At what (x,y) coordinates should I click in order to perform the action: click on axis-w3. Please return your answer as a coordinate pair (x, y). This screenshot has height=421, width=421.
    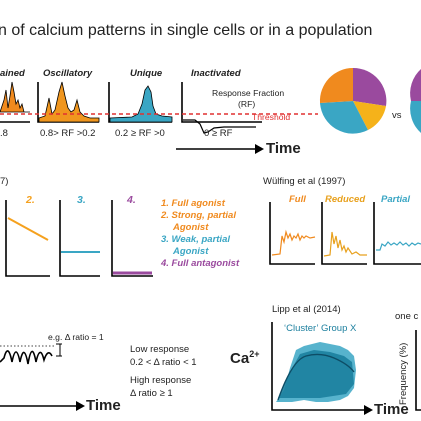
    Looking at the image, I should click on (397, 233).